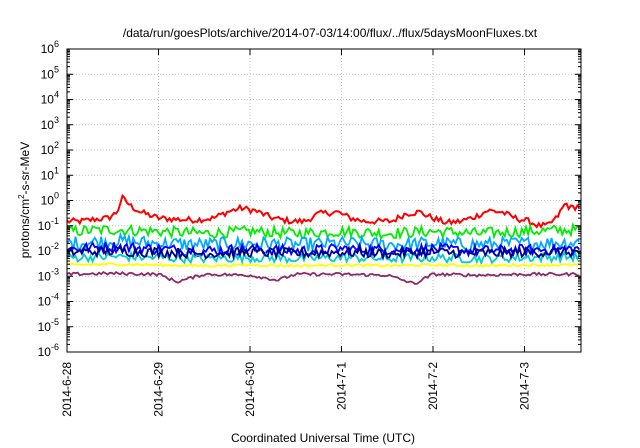 The height and width of the screenshot is (448, 640). What do you see at coordinates (67, 389) in the screenshot?
I see `x-tick-label: 2014-6-28` at bounding box center [67, 389].